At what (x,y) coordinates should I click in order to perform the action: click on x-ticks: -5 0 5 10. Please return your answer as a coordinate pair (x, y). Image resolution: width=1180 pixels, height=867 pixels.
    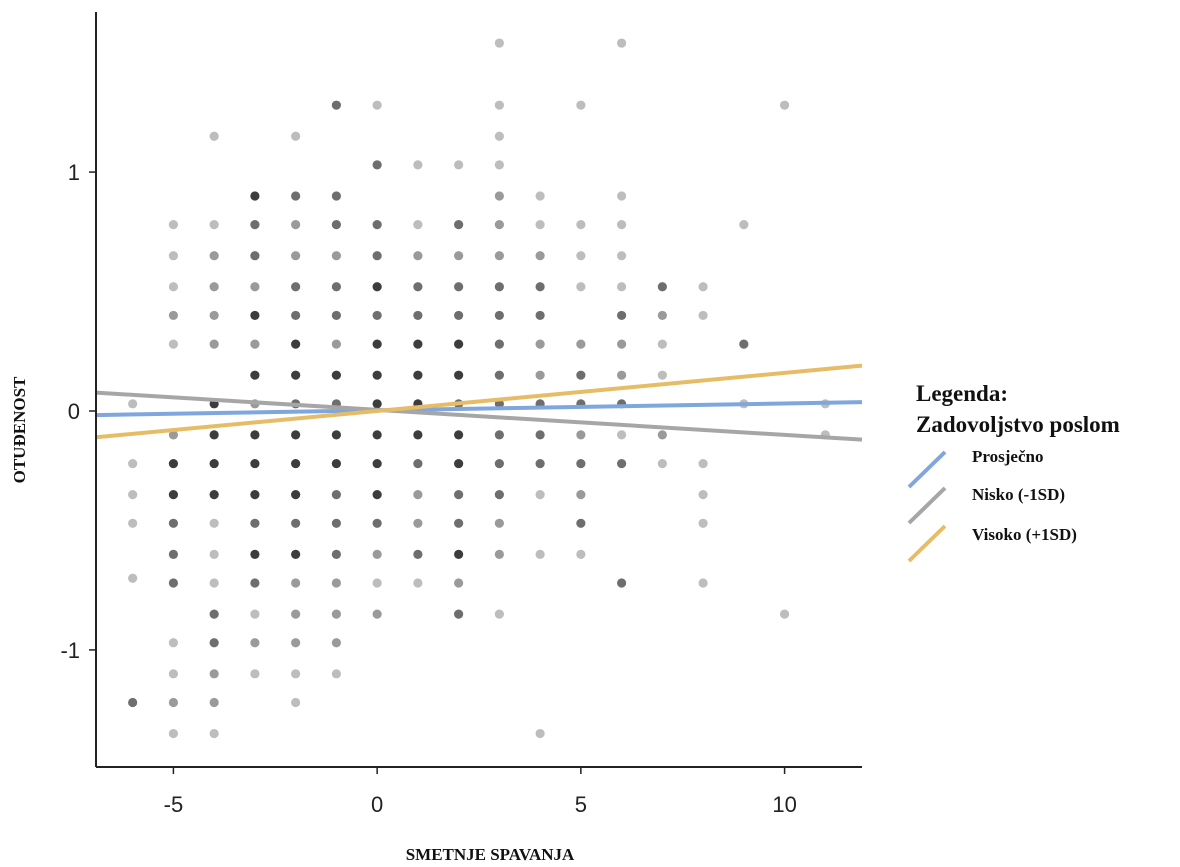
    Looking at the image, I should click on (480, 792).